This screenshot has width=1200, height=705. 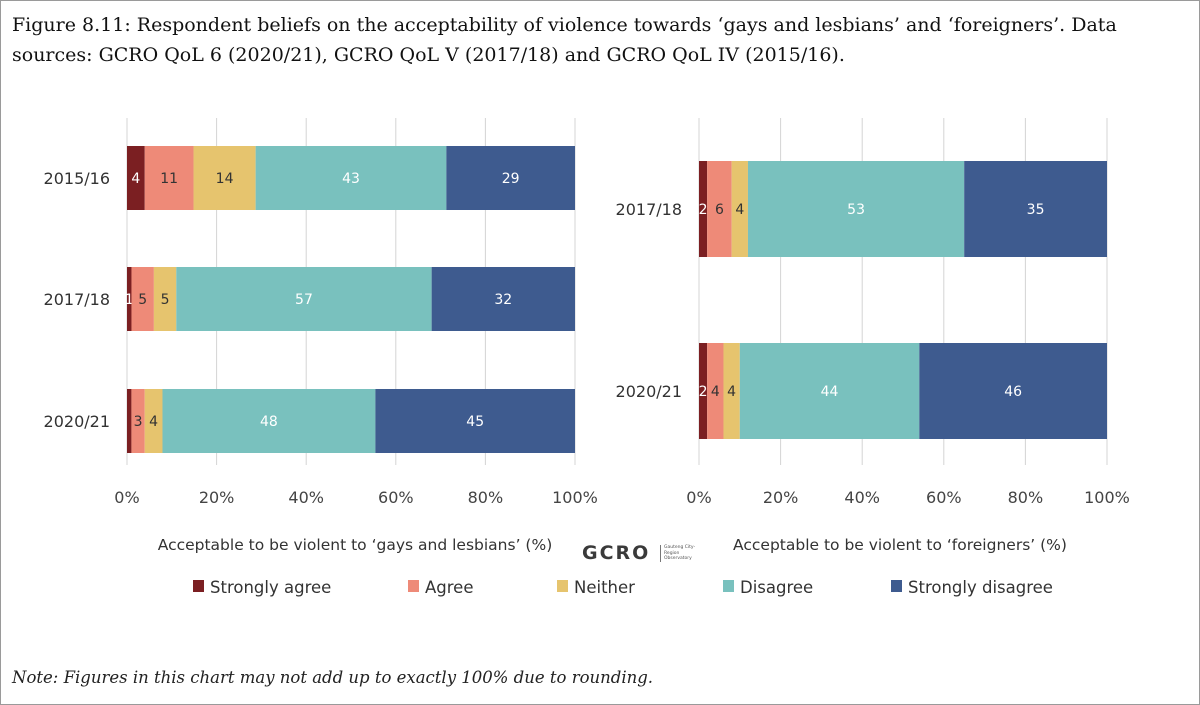 I want to click on data-label: 57, so click(x=304, y=300).